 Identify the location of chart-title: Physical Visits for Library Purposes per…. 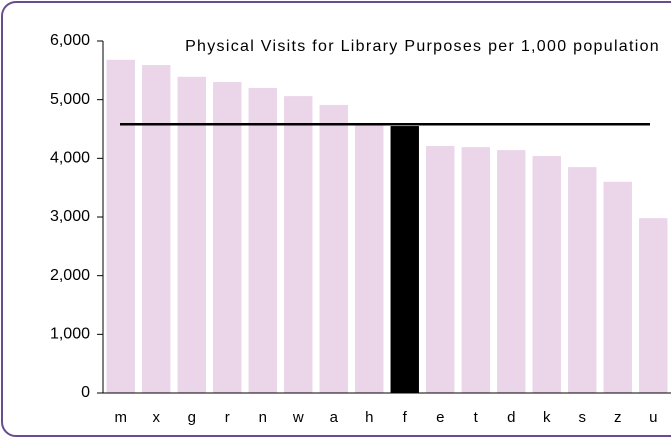
(422, 46).